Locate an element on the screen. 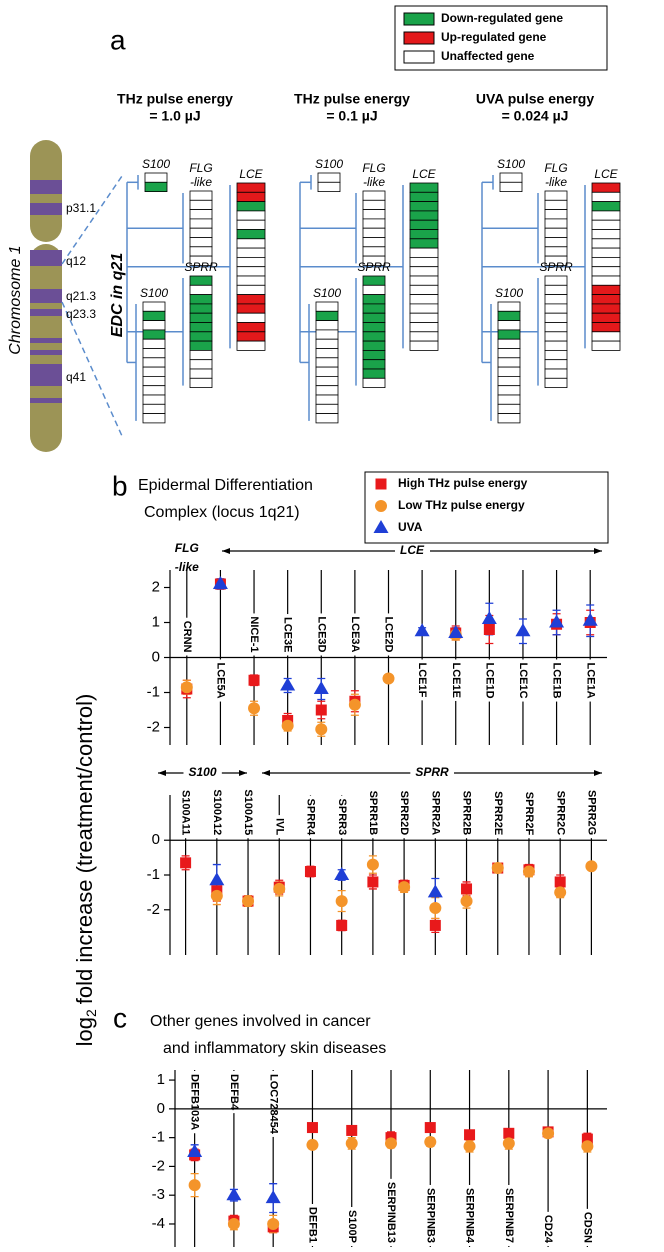 Image resolution: width=664 pixels, height=1252 pixels. group-label: LCE is located at coordinates (412, 550).